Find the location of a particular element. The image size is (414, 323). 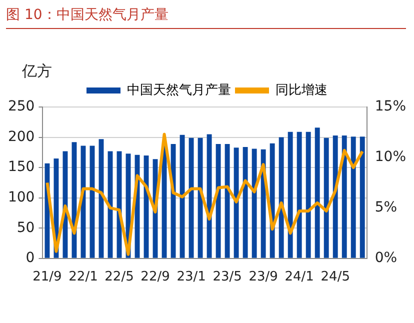

x-tick-label: 23/9 is located at coordinates (263, 277).